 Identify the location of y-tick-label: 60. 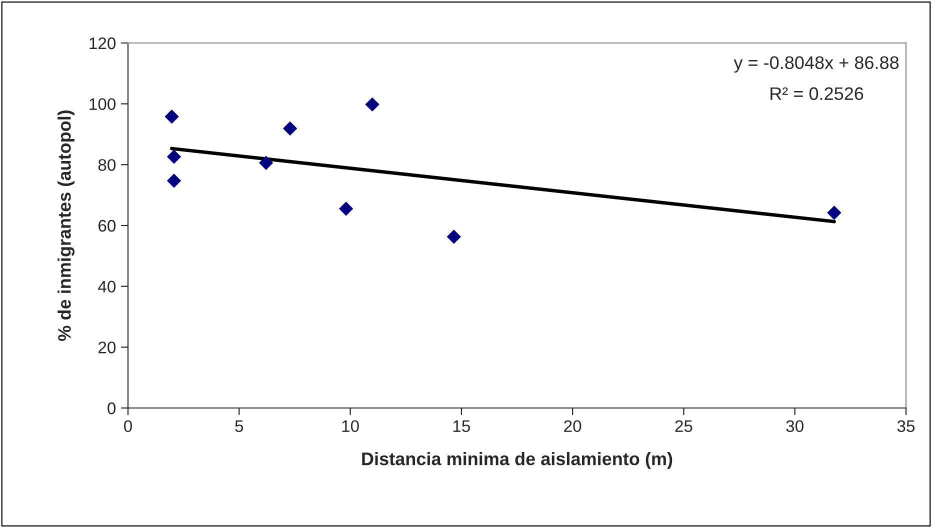
(107, 226).